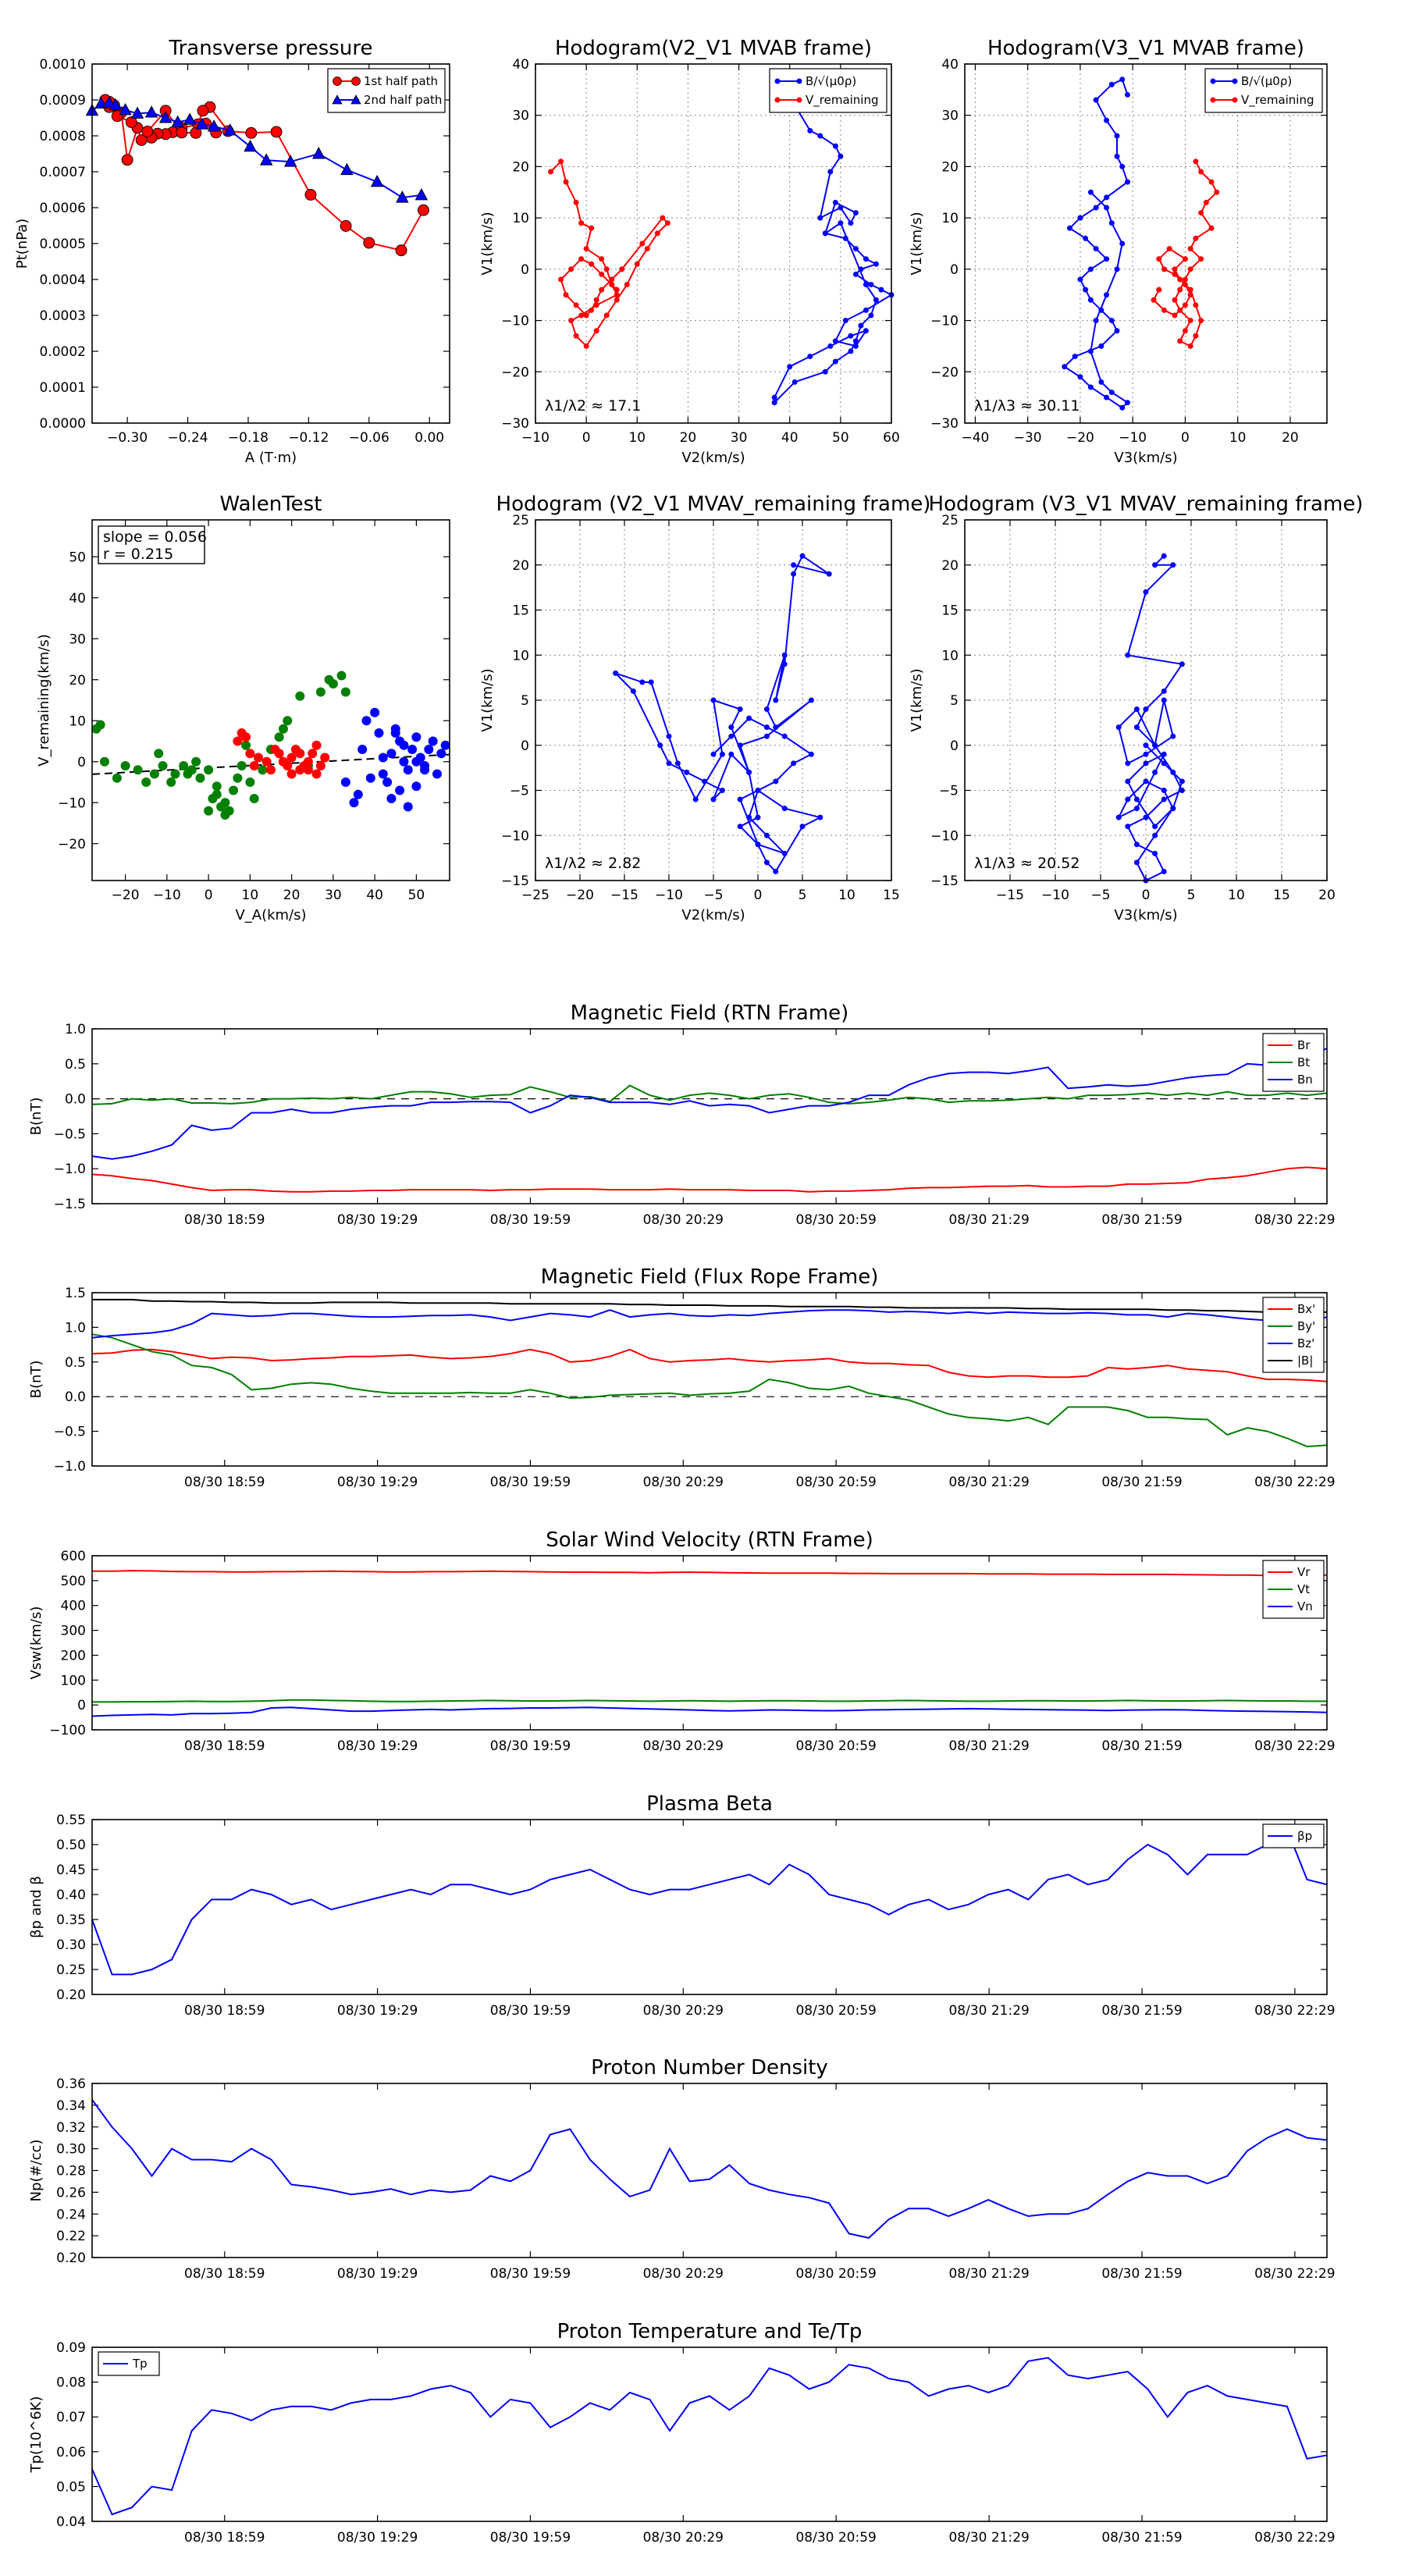 The image size is (1405, 2576). What do you see at coordinates (1303, 1062) in the screenshot?
I see `legend-label: Bt` at bounding box center [1303, 1062].